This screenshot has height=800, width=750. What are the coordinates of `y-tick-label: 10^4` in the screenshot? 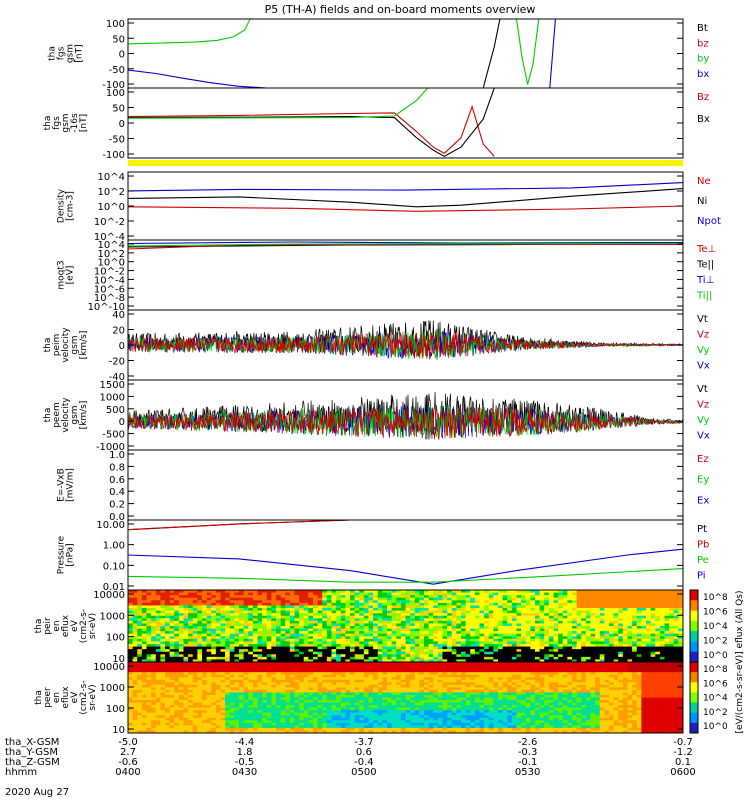 It's located at (111, 245).